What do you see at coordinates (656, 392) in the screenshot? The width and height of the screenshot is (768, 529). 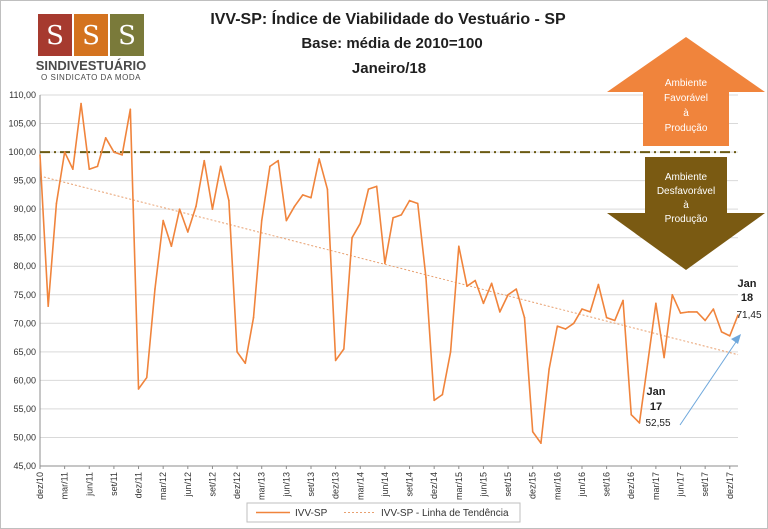 I see `annotation-jan17-label-1: Jan` at bounding box center [656, 392].